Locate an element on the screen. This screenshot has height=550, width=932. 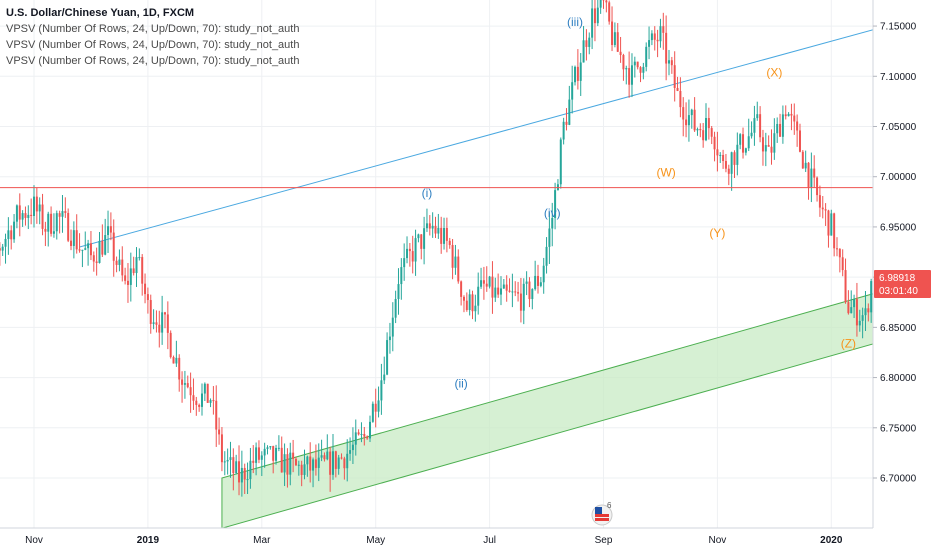
wave-label: (X) is located at coordinates (774, 72).